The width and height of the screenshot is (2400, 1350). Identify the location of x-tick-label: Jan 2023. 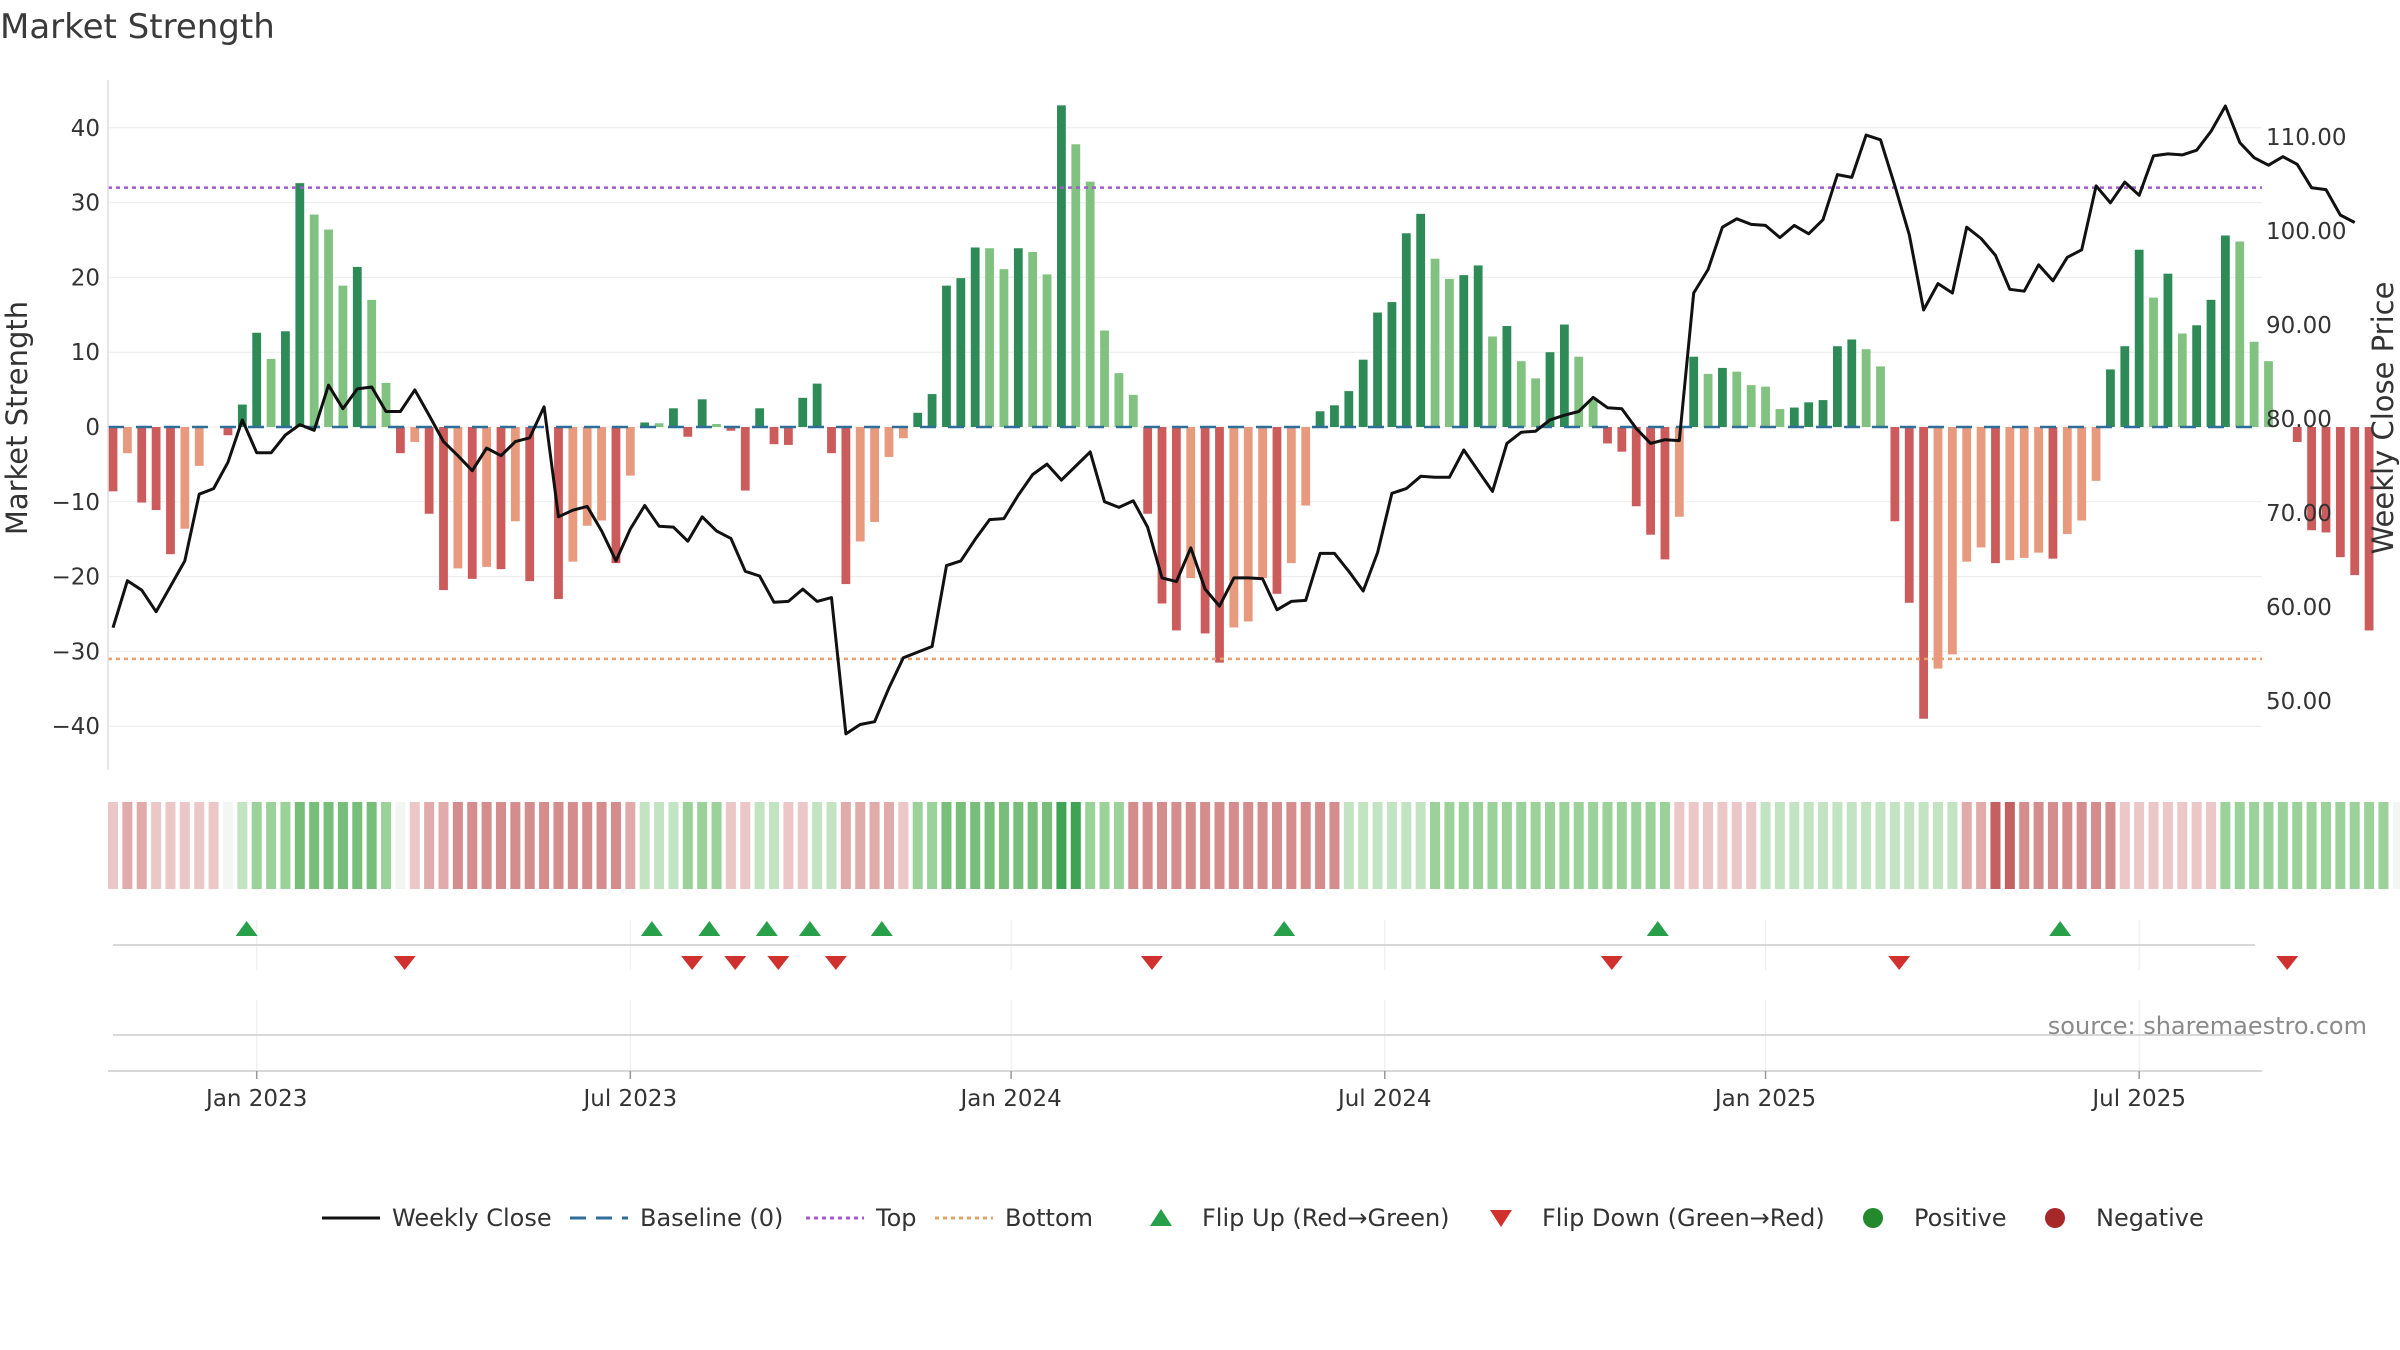
(255, 1099).